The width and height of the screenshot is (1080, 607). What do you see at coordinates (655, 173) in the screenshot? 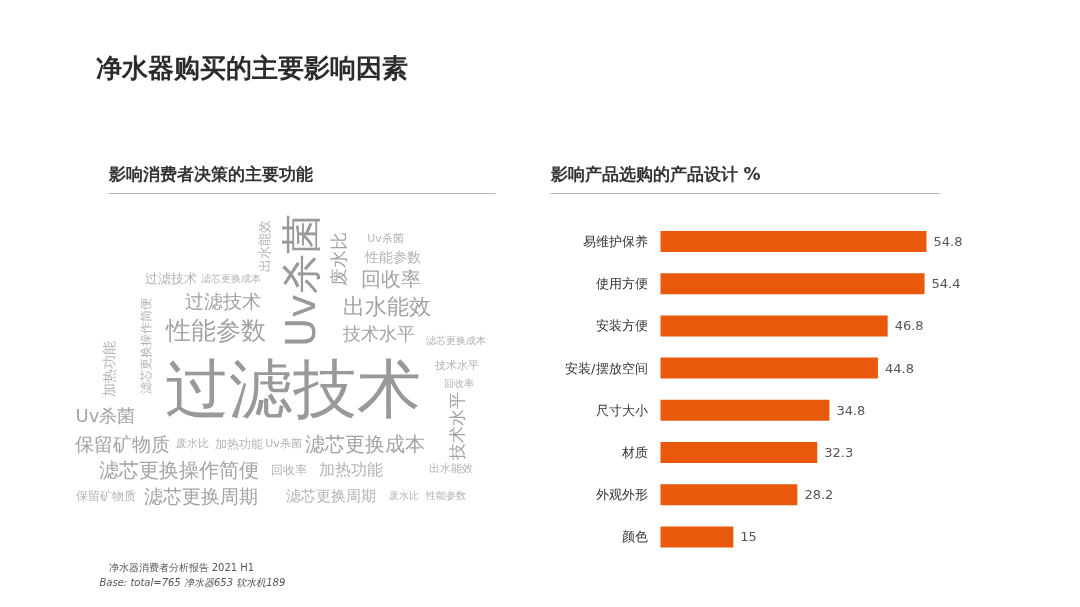
I see `chart-title: 影响产品选购的产品设计 %` at bounding box center [655, 173].